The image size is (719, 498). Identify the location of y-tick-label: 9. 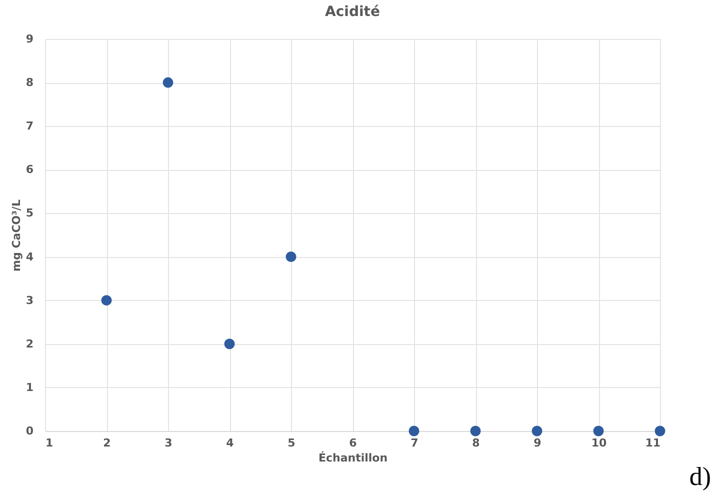
(30, 39).